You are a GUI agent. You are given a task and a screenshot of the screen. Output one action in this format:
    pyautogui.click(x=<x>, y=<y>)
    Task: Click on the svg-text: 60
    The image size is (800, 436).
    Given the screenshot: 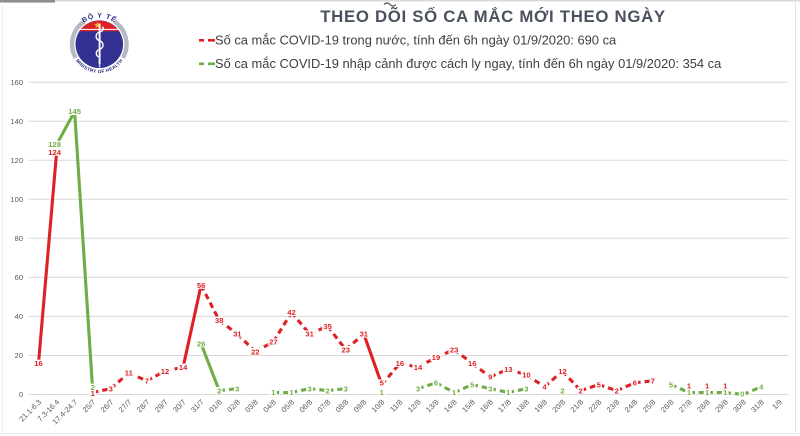 What is the action you would take?
    pyautogui.click(x=19, y=277)
    